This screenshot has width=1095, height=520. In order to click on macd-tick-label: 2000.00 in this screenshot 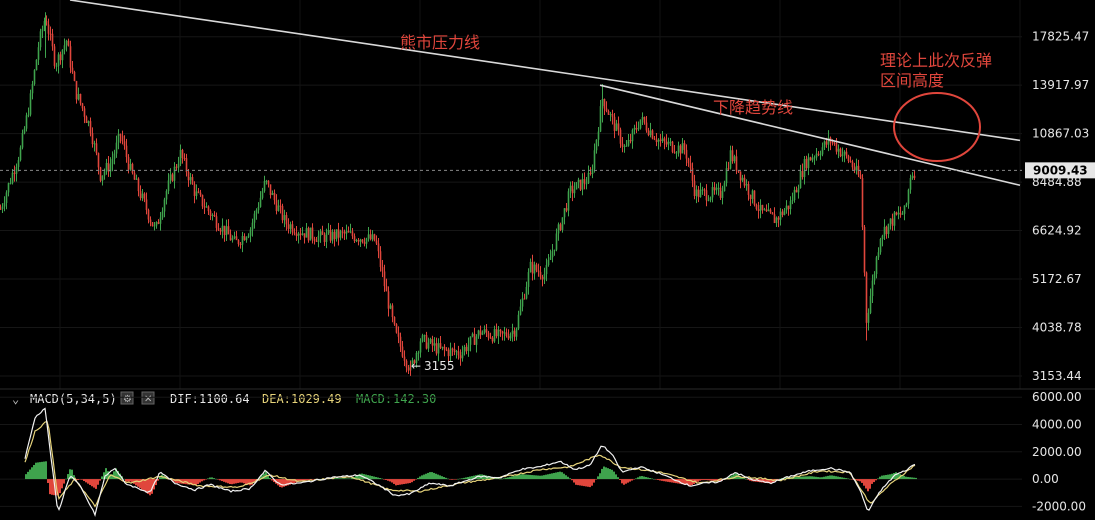, I will do `click(1057, 452)`.